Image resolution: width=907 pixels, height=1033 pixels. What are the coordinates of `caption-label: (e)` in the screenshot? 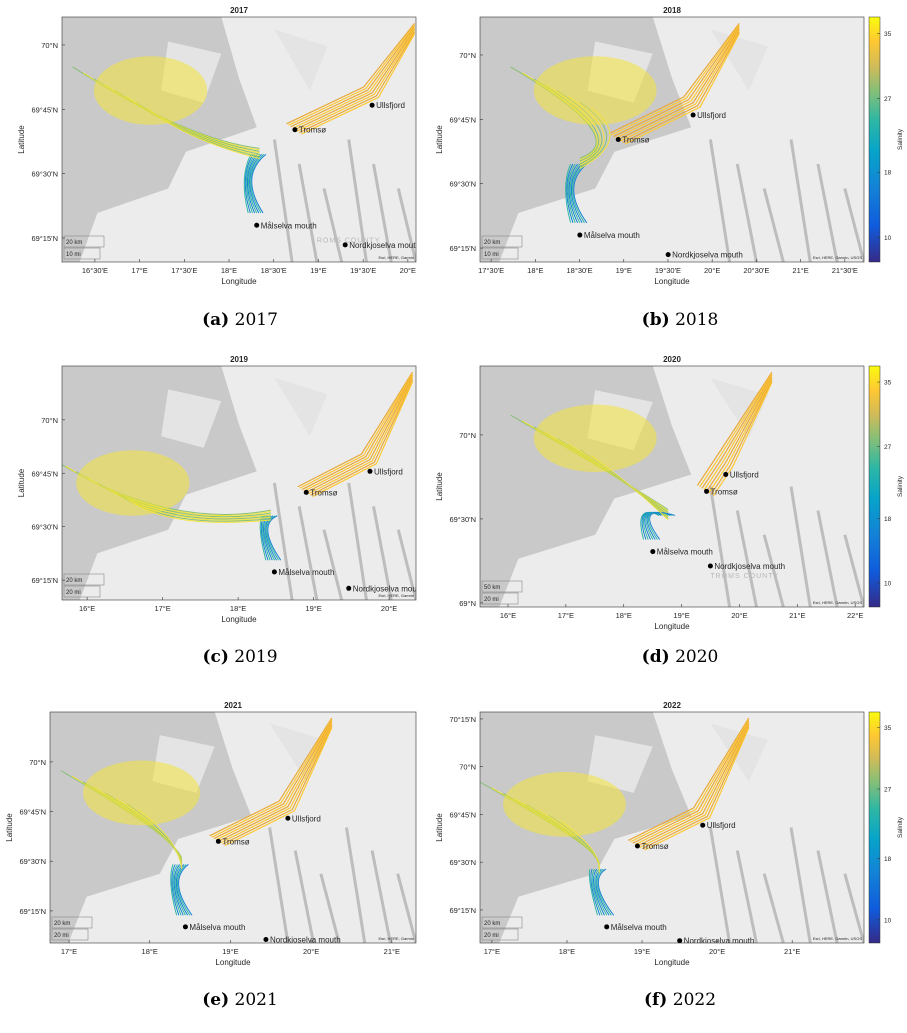 It's located at (215, 1000).